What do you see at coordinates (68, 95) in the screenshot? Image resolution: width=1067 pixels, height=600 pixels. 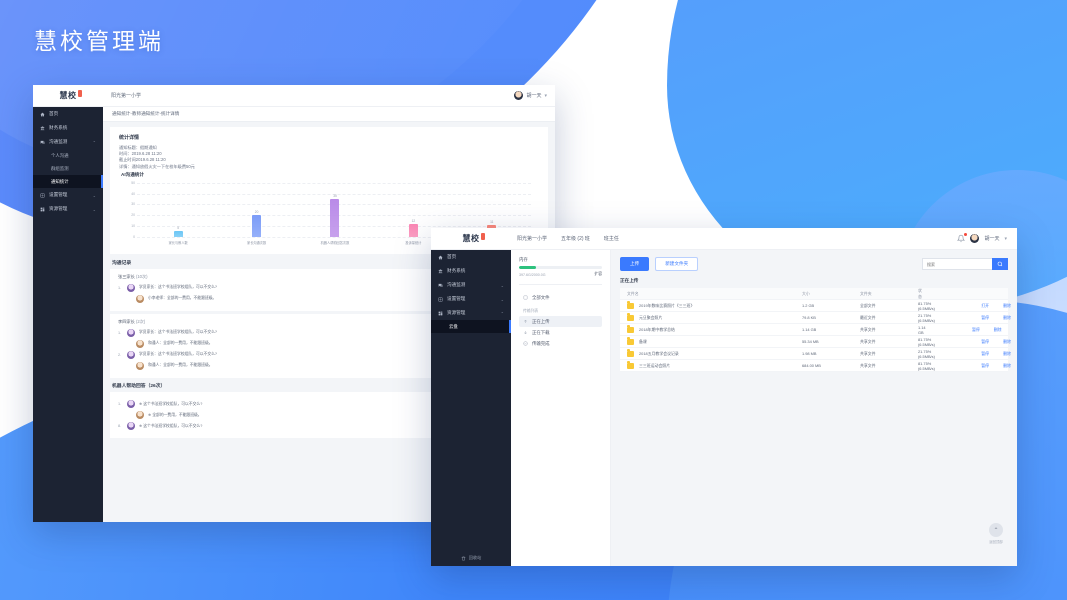 I see `window1-logo: 慧校` at bounding box center [68, 95].